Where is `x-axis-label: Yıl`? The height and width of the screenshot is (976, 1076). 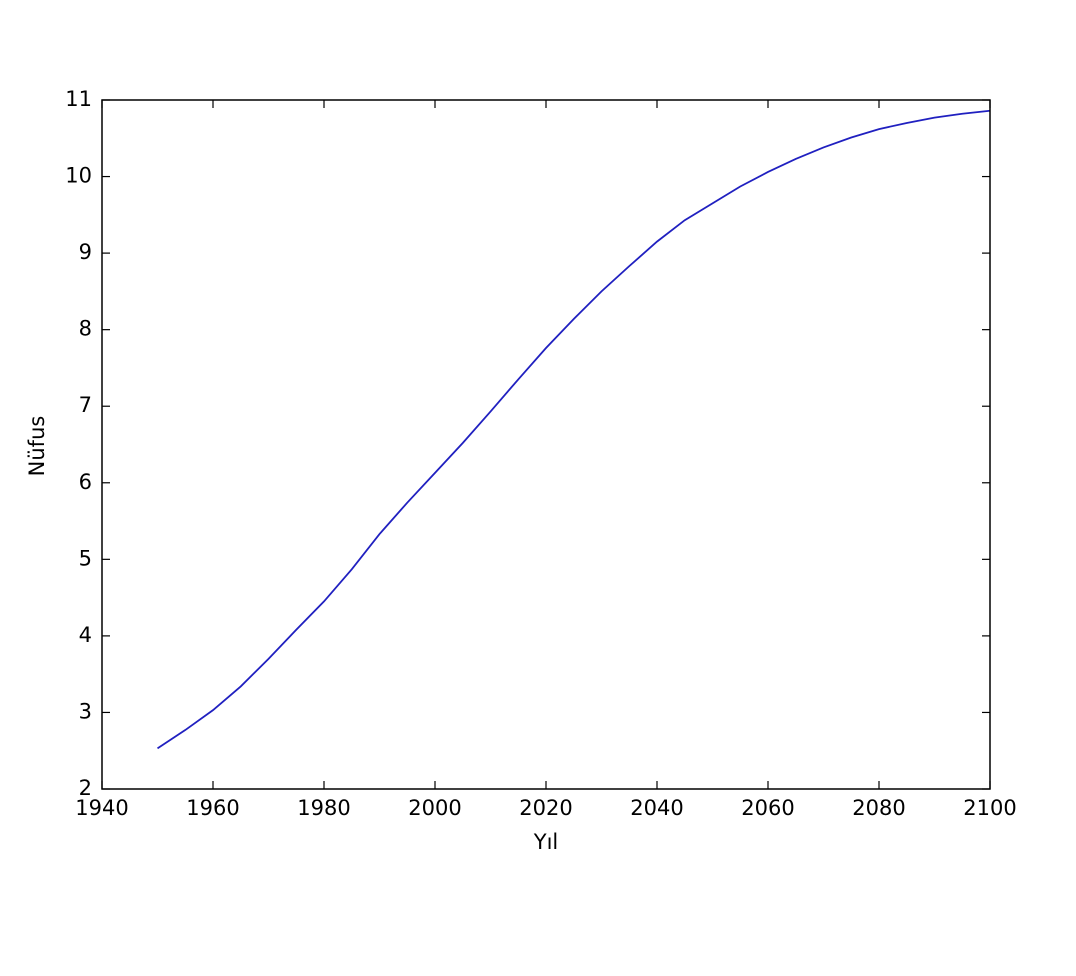 x-axis-label: Yıl is located at coordinates (546, 842).